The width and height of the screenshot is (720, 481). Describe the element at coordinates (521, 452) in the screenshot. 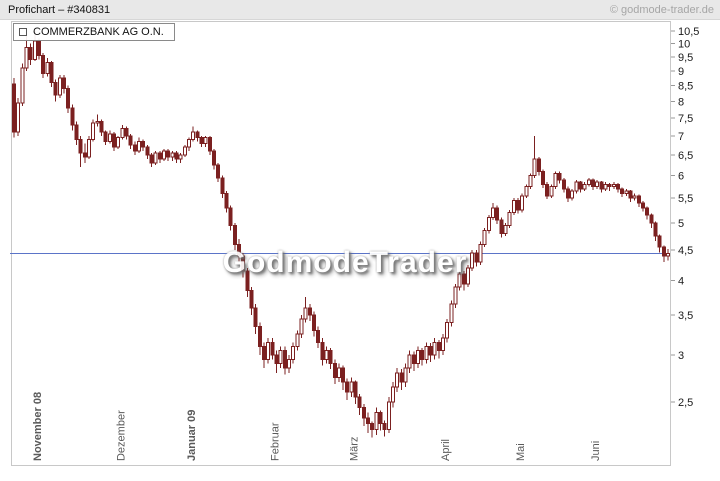

I see `svg-text: Mai` at that location.